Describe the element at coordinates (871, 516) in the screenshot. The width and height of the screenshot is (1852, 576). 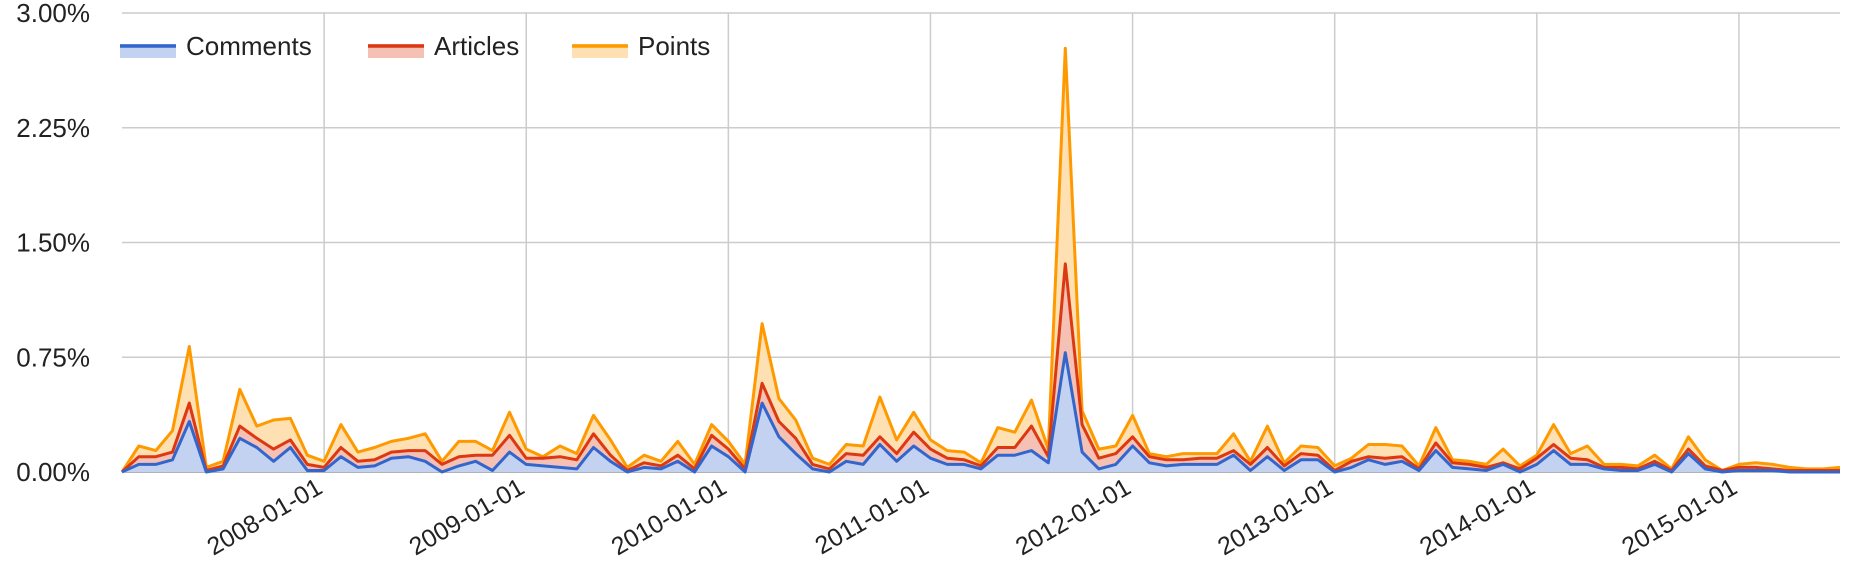
I see `x-tick-label: 2011-01-01` at that location.